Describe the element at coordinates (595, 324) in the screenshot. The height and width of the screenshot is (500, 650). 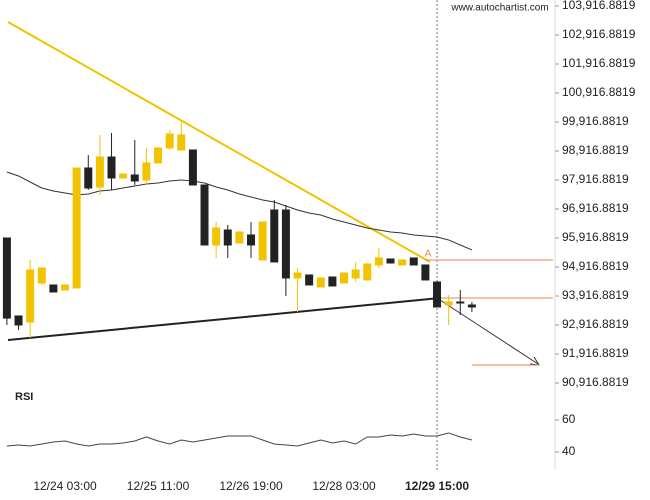
I see `y-tick-label: 92,916.8819` at that location.